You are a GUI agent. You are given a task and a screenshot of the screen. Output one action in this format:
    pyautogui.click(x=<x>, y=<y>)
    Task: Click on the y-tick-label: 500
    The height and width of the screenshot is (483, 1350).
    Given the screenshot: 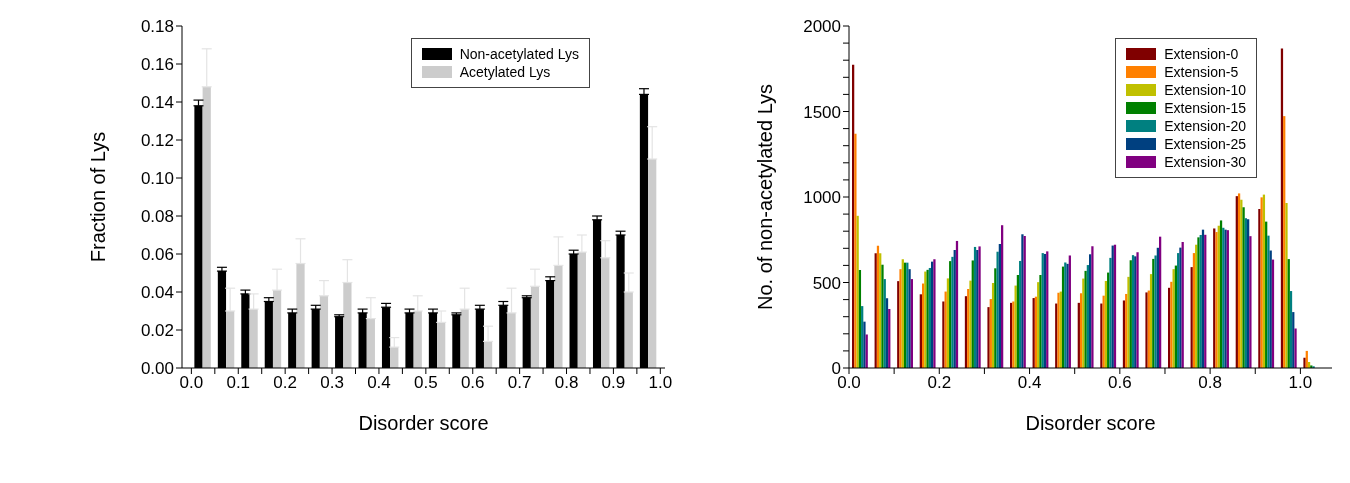 What is the action you would take?
    pyautogui.click(x=826, y=283)
    